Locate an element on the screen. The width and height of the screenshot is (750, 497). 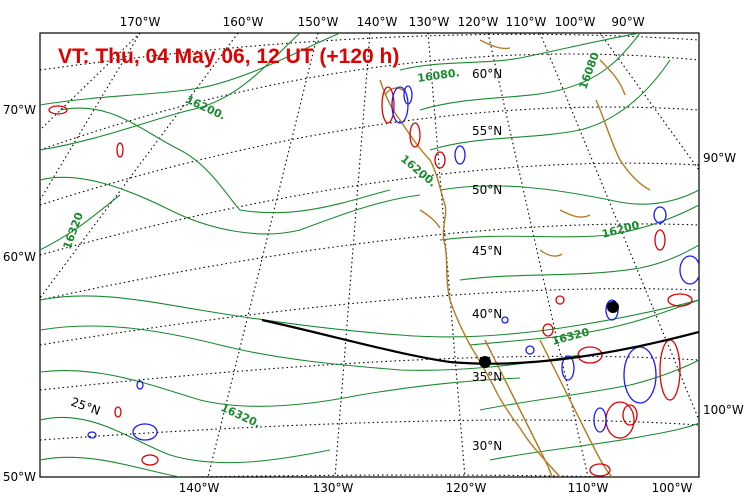
meridian-170w is located at coordinates (90, 82).